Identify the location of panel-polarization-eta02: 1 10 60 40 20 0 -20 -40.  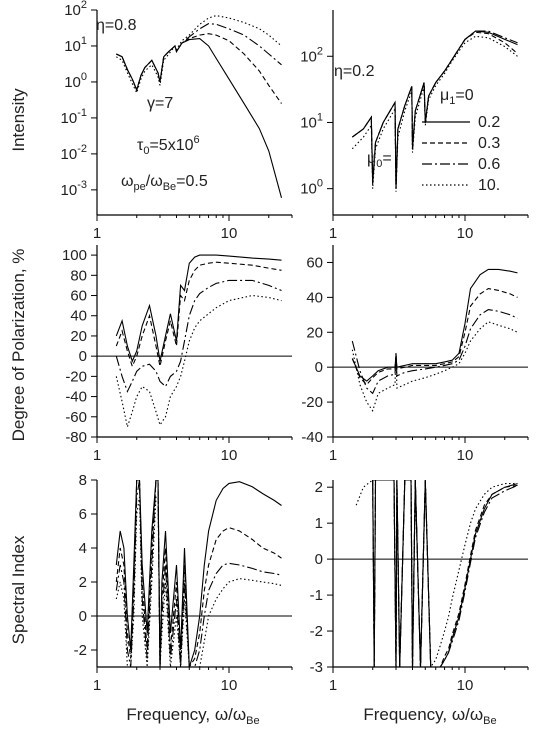
(415, 354).